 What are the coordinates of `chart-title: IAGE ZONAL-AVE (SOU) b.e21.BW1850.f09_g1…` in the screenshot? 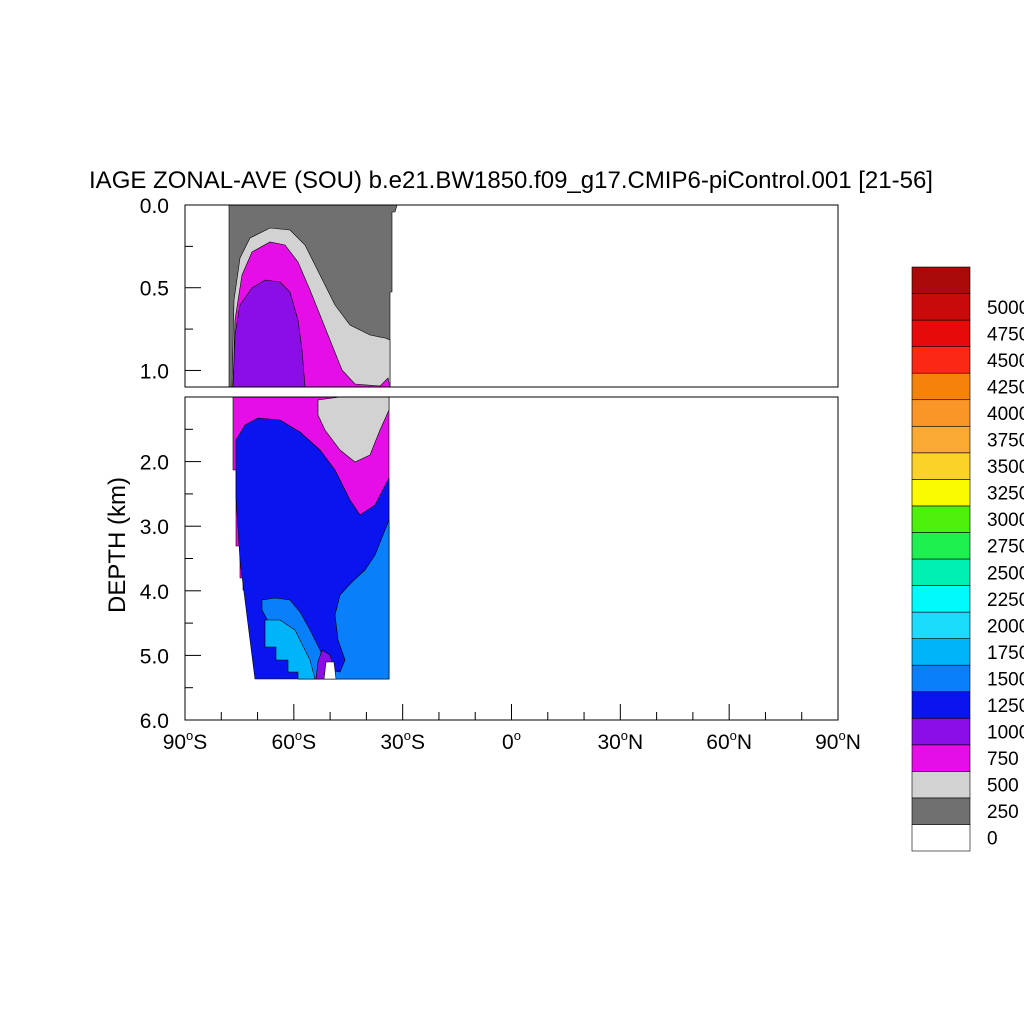 It's located at (511, 180).